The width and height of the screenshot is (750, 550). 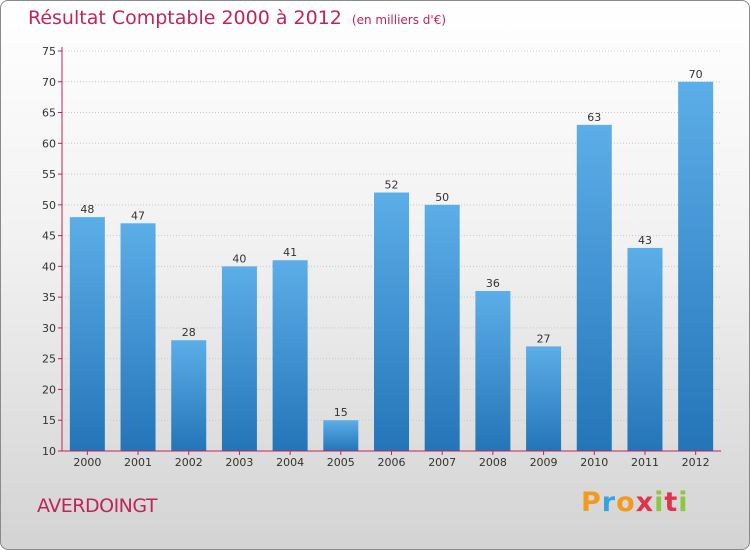 I want to click on y-tick-label: 20, so click(x=49, y=389).